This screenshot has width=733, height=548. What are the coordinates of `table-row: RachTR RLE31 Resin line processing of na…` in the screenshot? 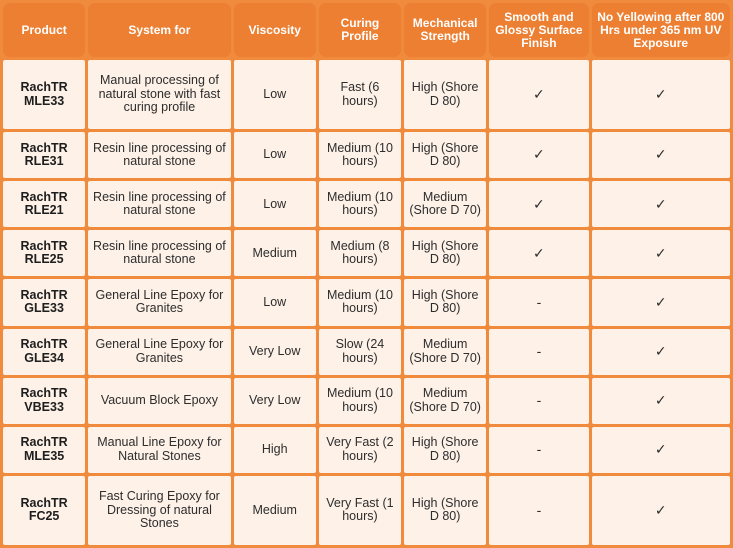 It's located at (366, 155).